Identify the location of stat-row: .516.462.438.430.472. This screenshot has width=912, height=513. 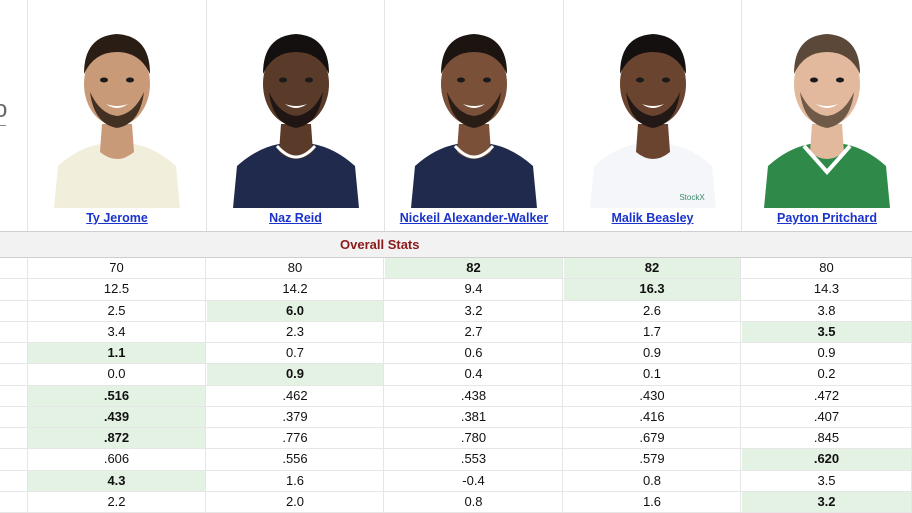
(456, 396).